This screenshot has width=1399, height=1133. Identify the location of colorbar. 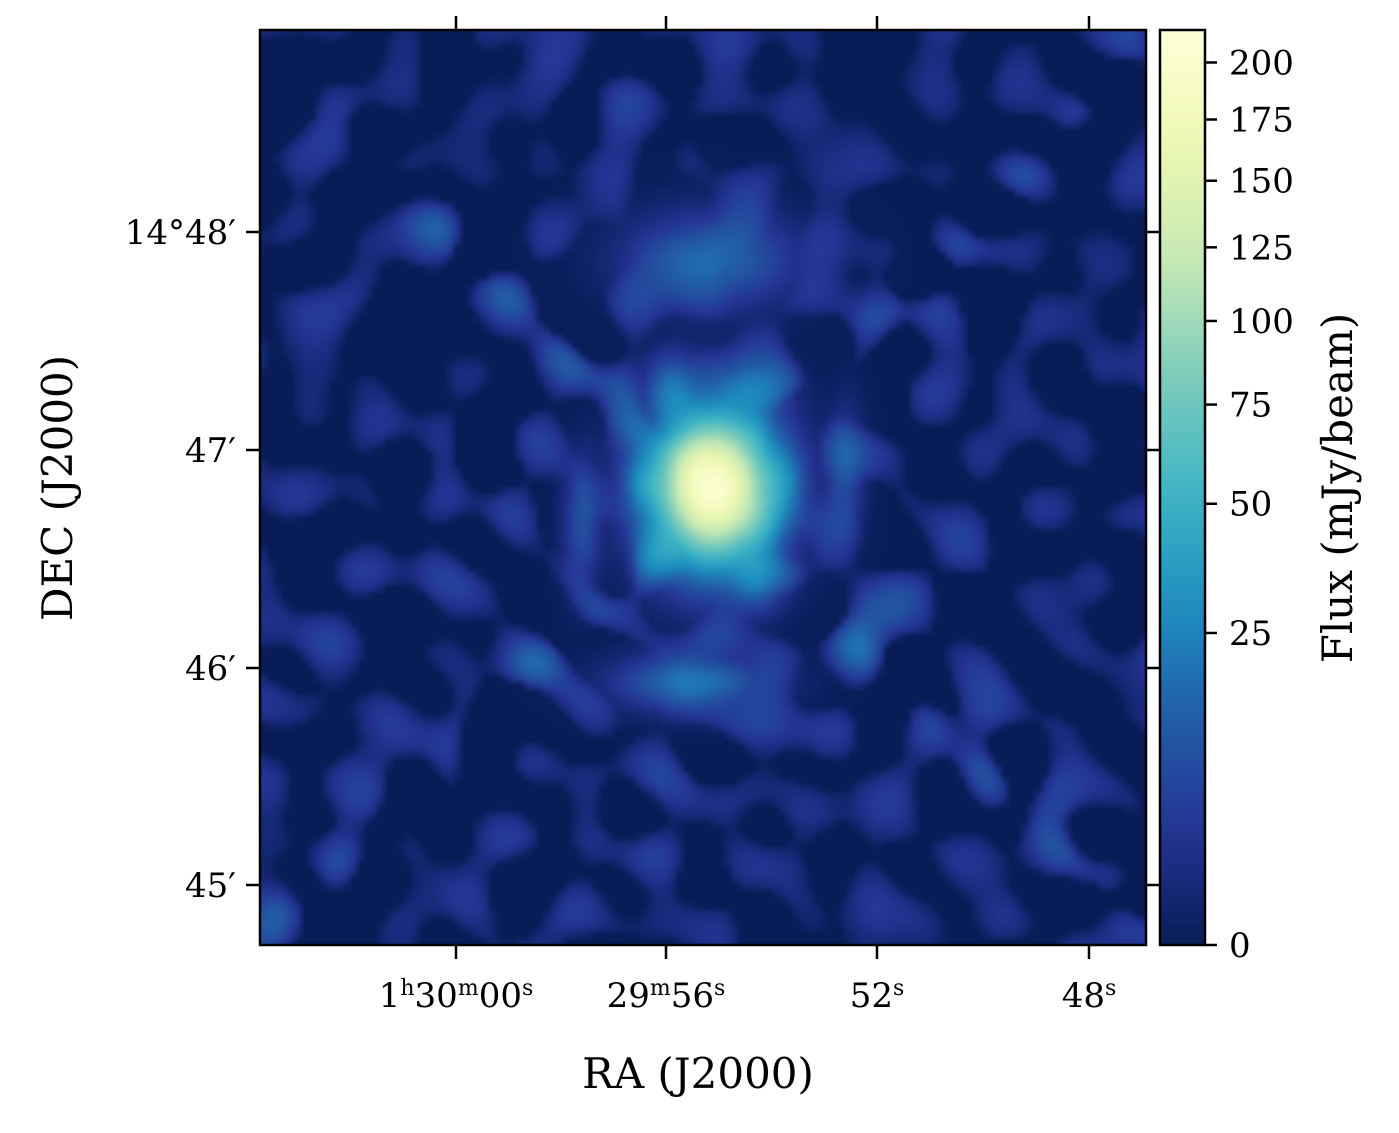
(1182, 487).